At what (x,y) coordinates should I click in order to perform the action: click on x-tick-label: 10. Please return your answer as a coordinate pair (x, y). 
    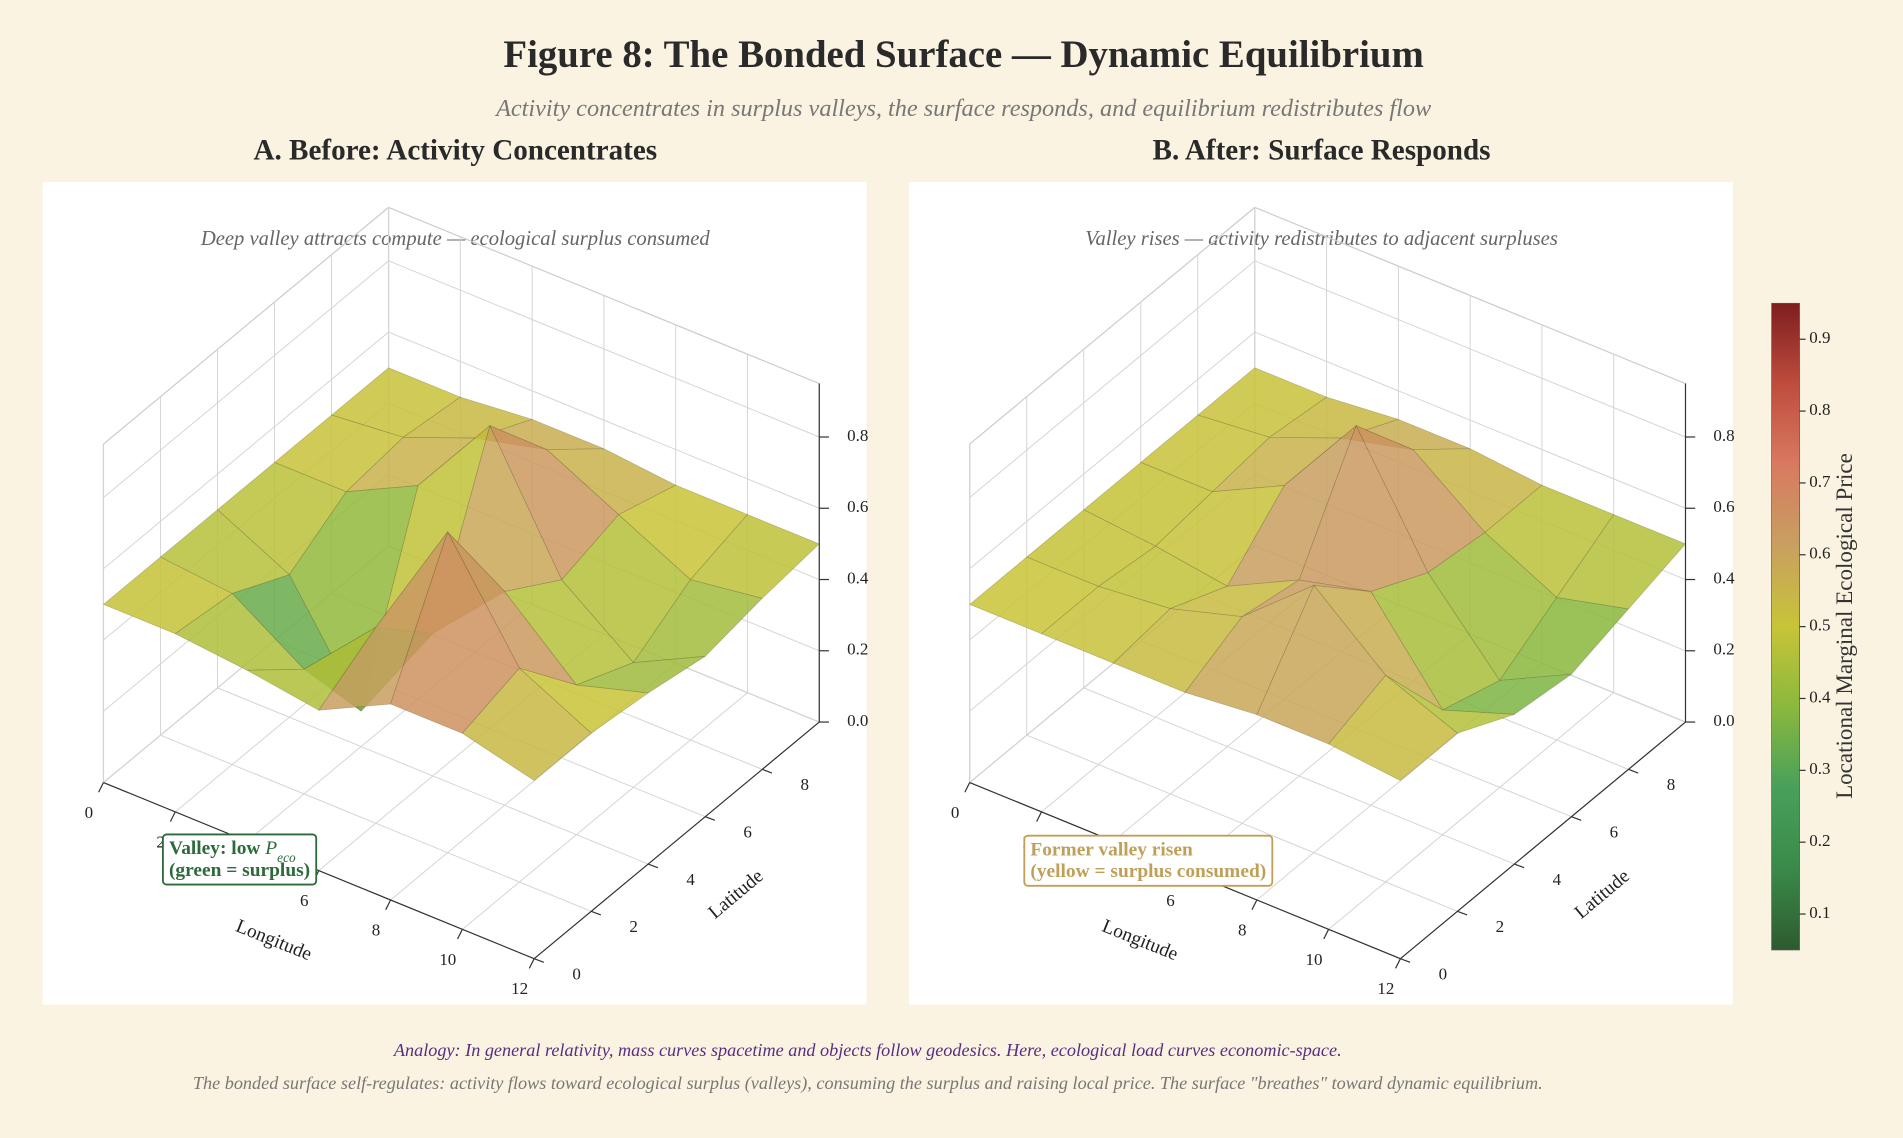
    Looking at the image, I should click on (1314, 959).